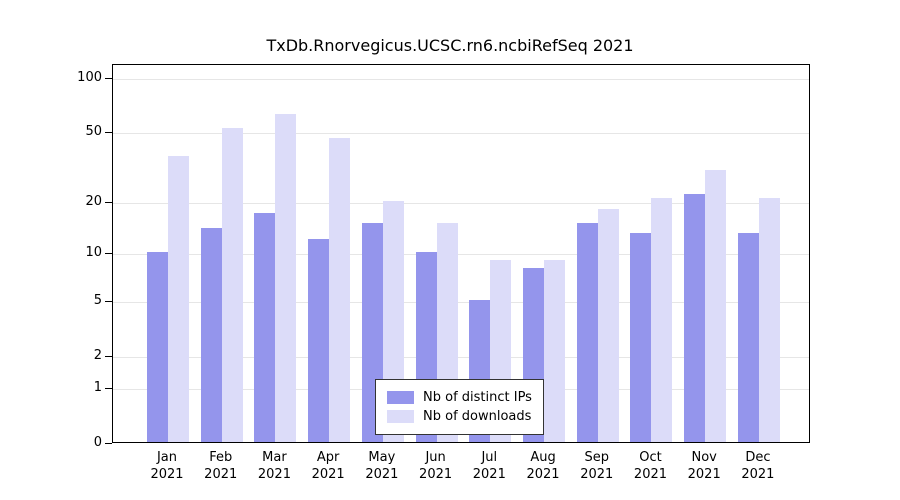  Describe the element at coordinates (650, 466) in the screenshot. I see `x-tick-label-oct: Oct 2021` at that location.